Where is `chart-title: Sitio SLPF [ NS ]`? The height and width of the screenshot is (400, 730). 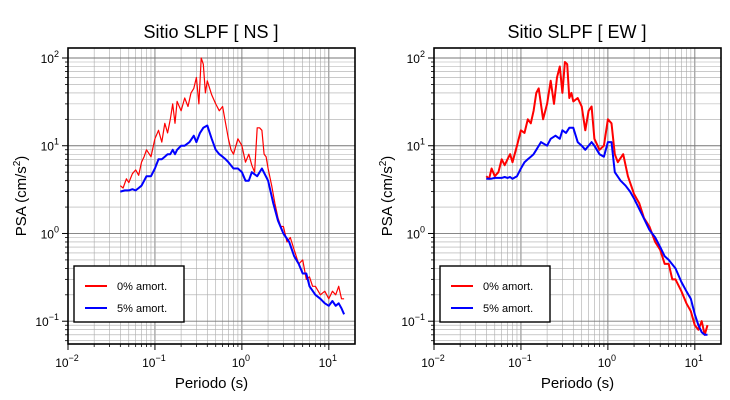
chart-title: Sitio SLPF [ NS ] is located at coordinates (210, 32).